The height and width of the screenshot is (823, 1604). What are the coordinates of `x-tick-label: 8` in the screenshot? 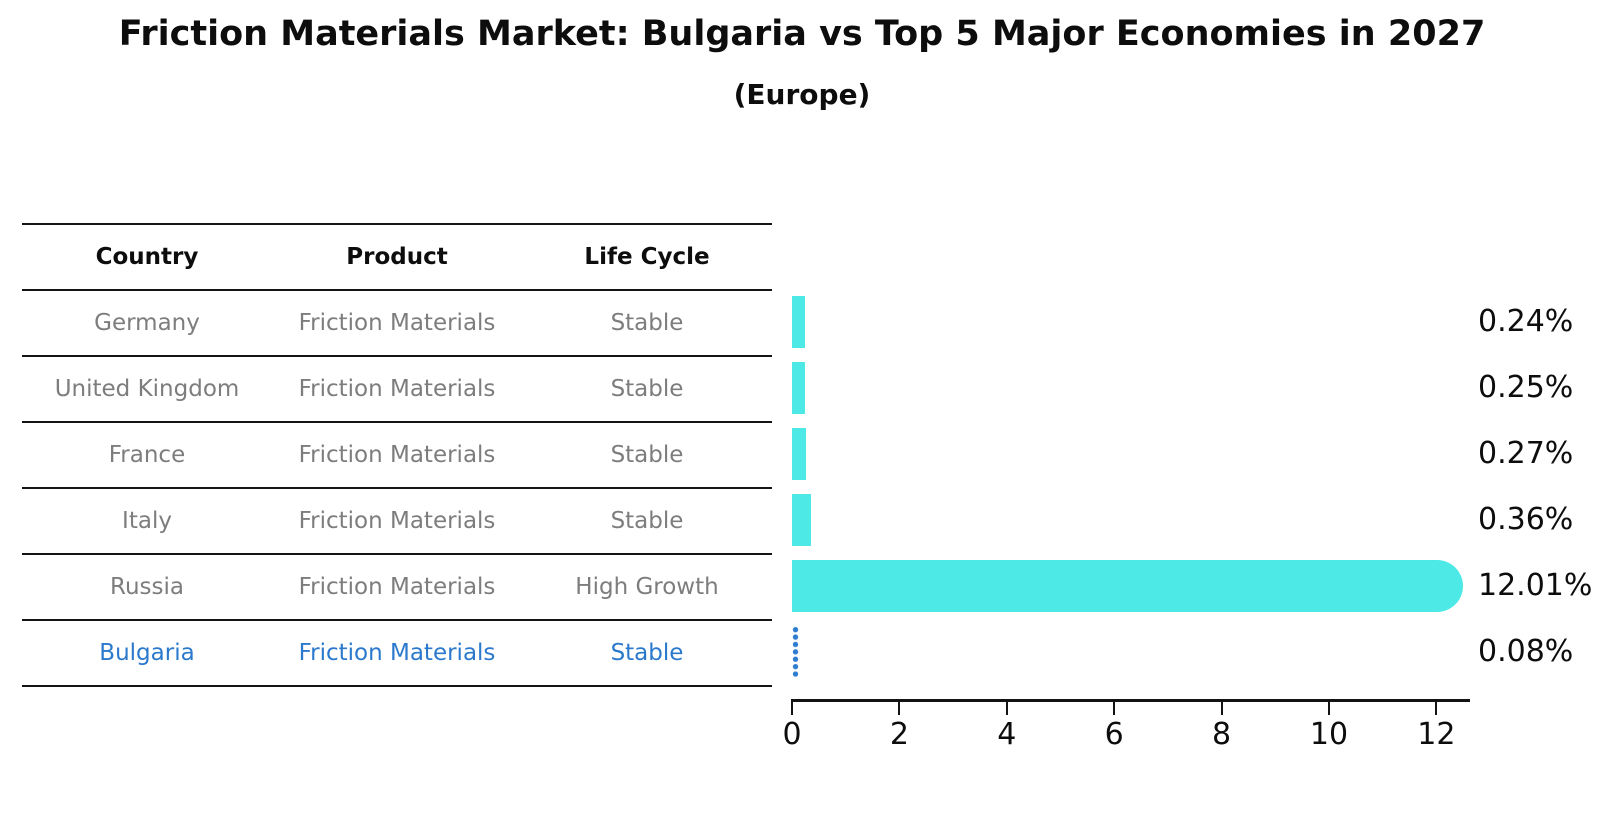 It's located at (1222, 734).